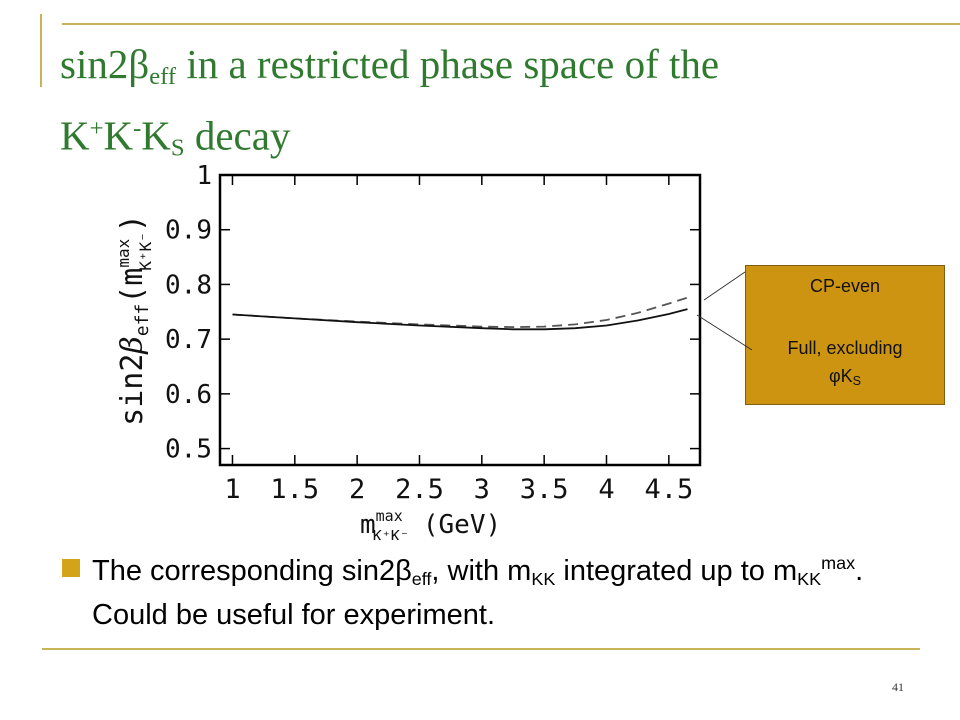  I want to click on x-tick-label: 2, so click(357, 489).